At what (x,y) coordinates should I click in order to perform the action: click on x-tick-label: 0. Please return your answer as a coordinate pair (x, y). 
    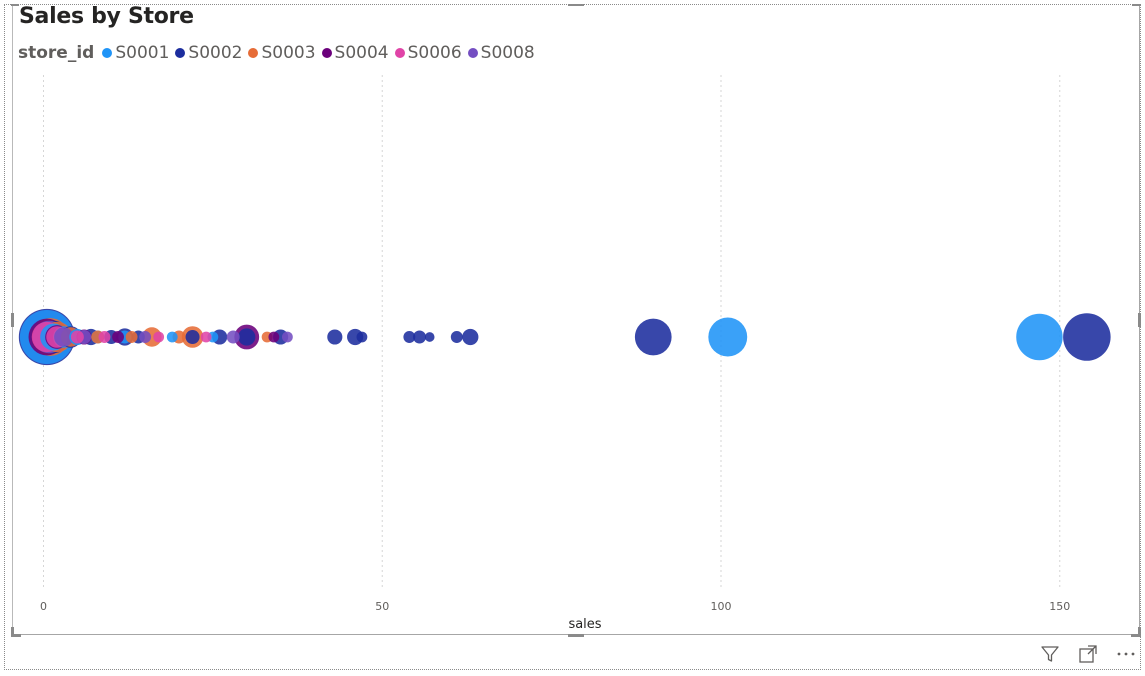
    Looking at the image, I should click on (43, 606).